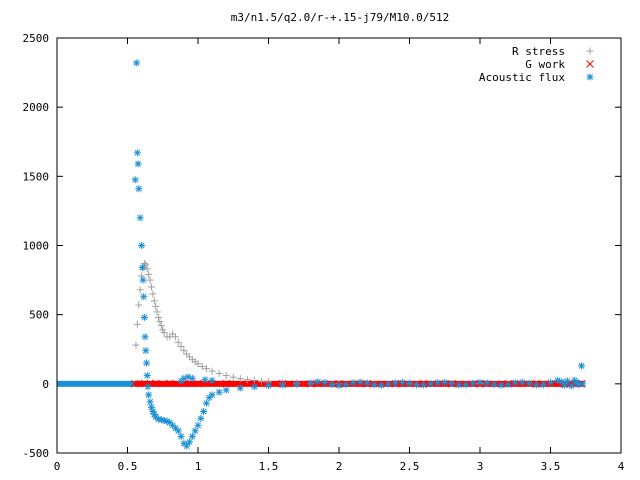 The width and height of the screenshot is (640, 480). What do you see at coordinates (57, 466) in the screenshot?
I see `x-tick-label: 0` at bounding box center [57, 466].